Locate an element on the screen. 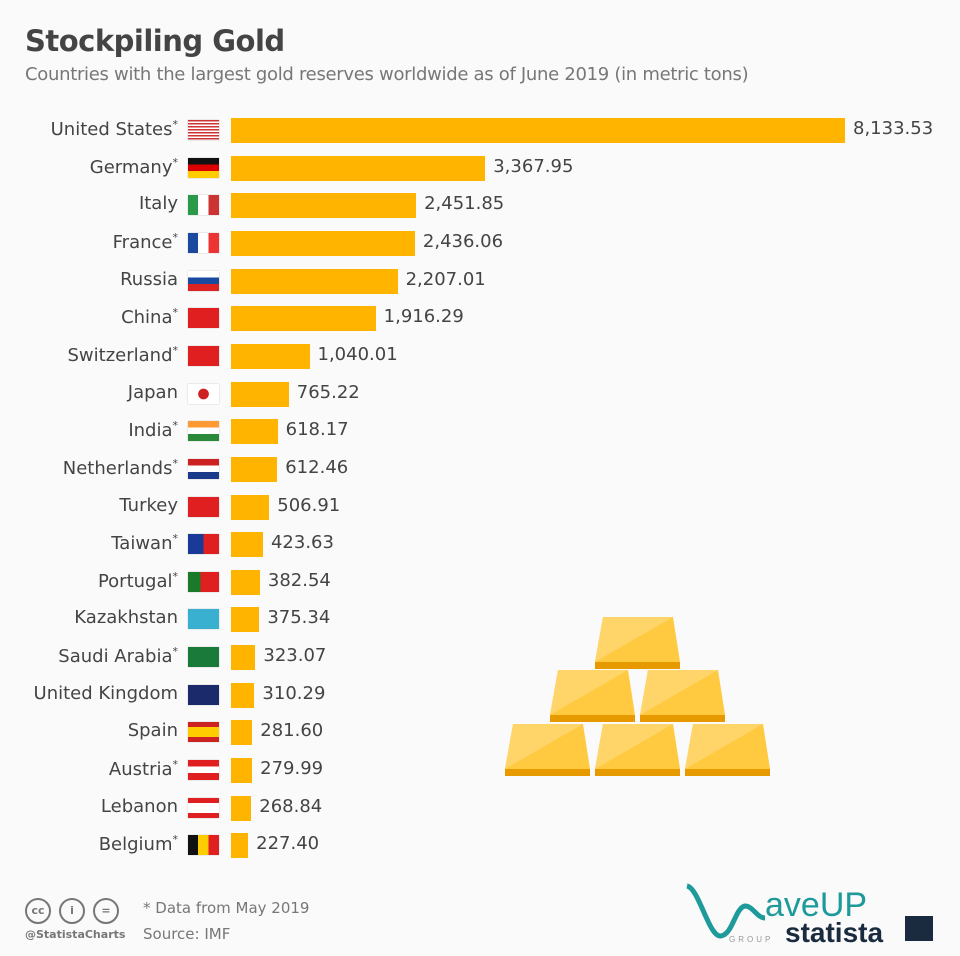  category-label: Germany* is located at coordinates (133, 166).